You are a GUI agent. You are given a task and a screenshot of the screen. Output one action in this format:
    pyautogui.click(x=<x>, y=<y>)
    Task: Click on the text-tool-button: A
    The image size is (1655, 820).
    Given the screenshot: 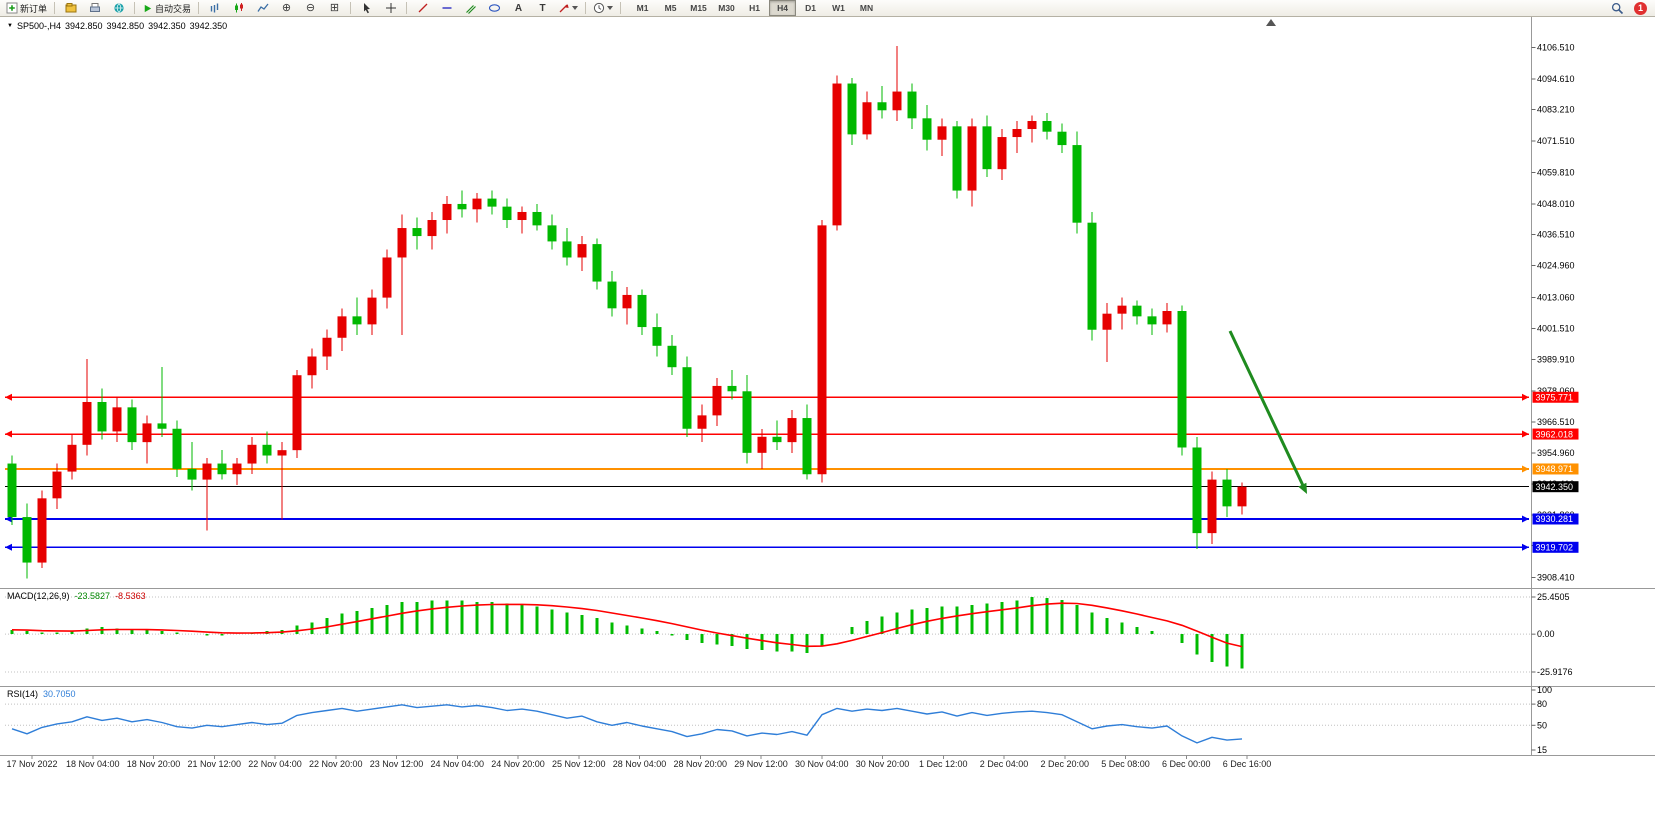 What is the action you would take?
    pyautogui.click(x=518, y=8)
    